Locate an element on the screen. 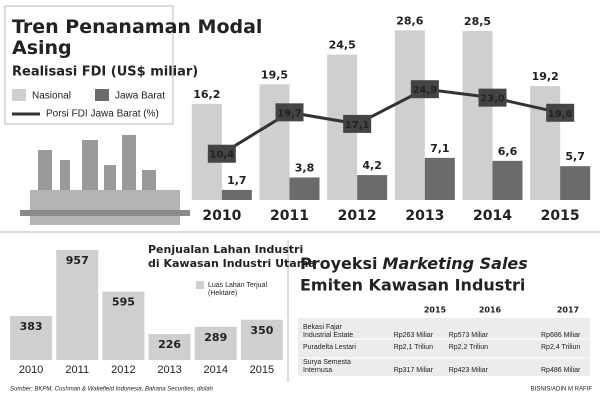 This screenshot has width=600, height=400. name-line: Industrial Estate is located at coordinates (328, 335).